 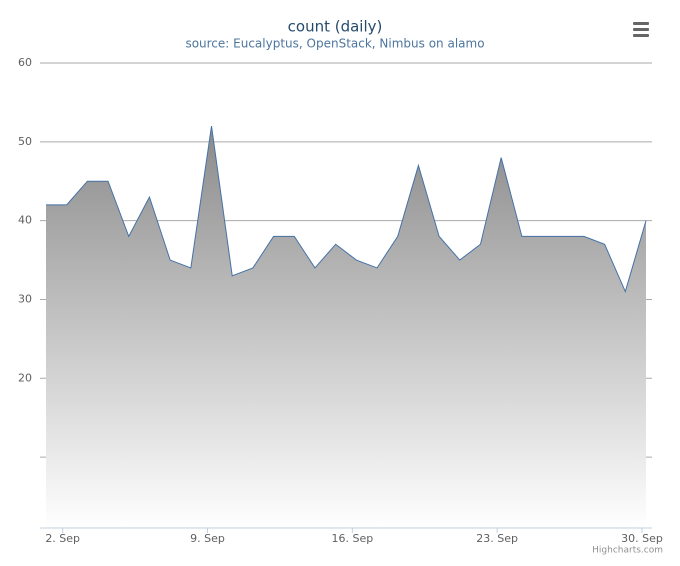 What do you see at coordinates (25, 377) in the screenshot?
I see `y-tick-label: 20` at bounding box center [25, 377].